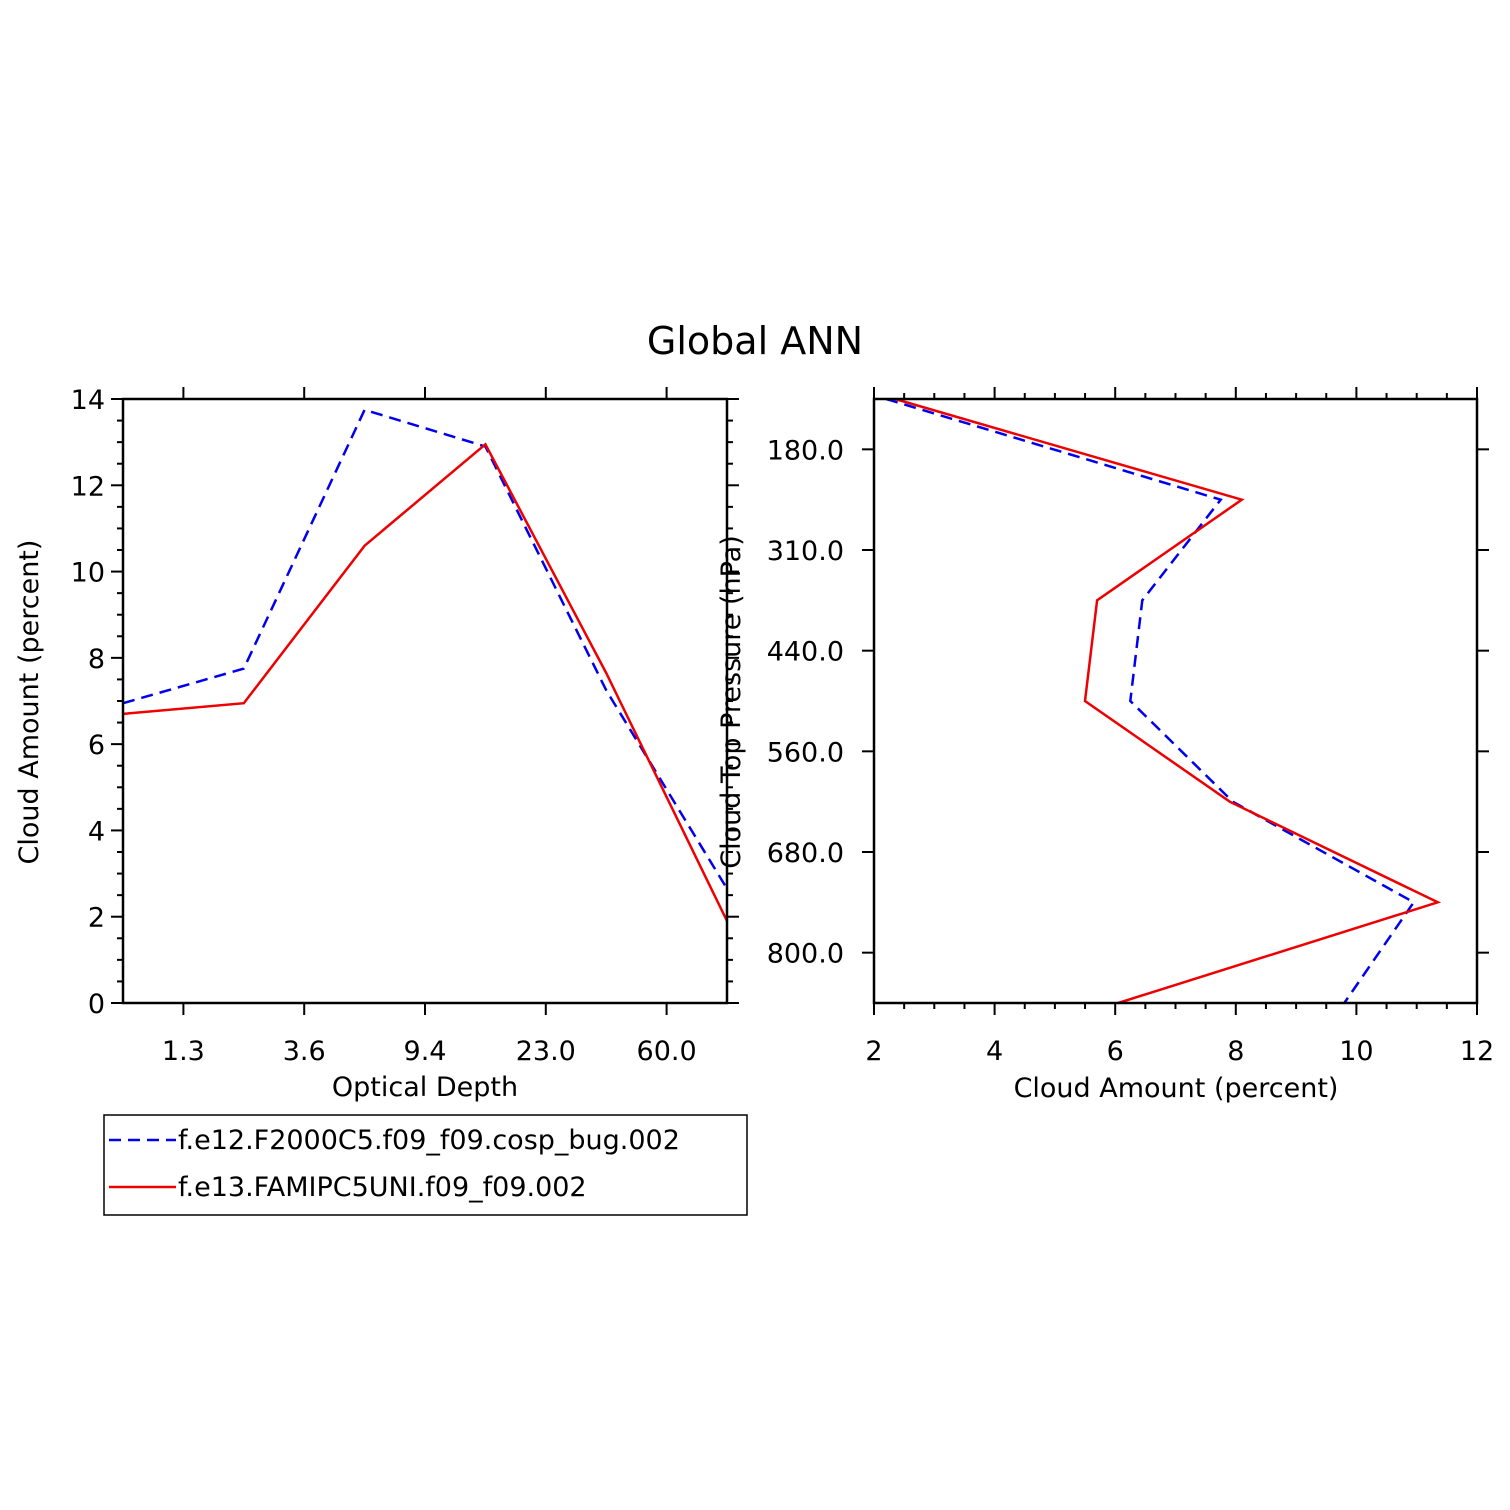  What do you see at coordinates (805, 551) in the screenshot?
I see `right-y-tick-label: 310.0` at bounding box center [805, 551].